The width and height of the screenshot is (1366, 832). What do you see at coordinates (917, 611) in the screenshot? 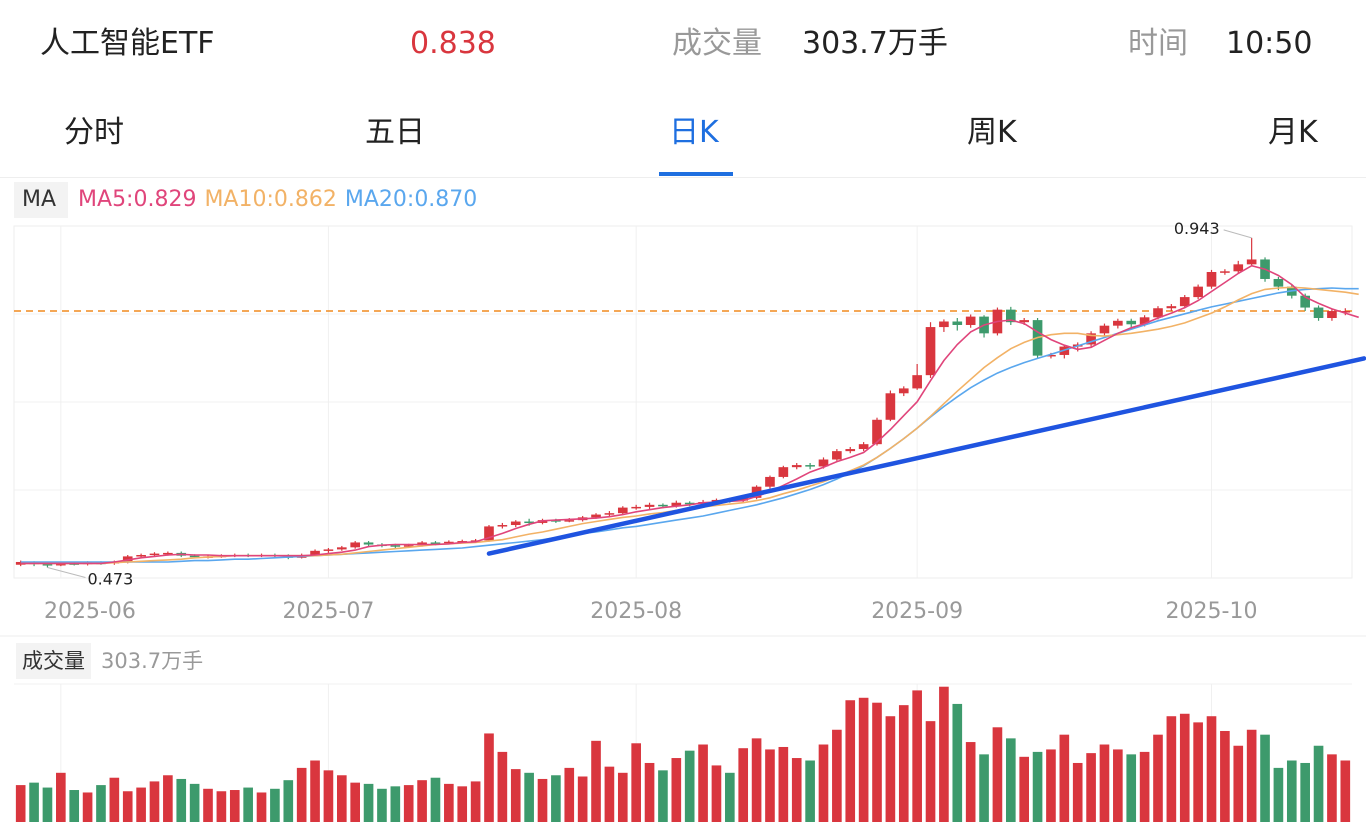
I see `x-axis-label: 2025-09` at bounding box center [917, 611].